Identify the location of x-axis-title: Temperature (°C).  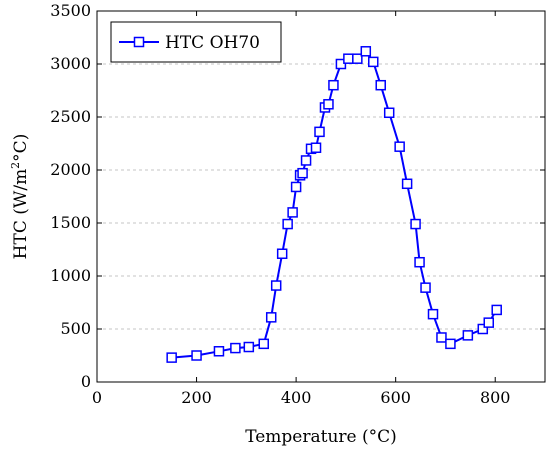
(321, 437).